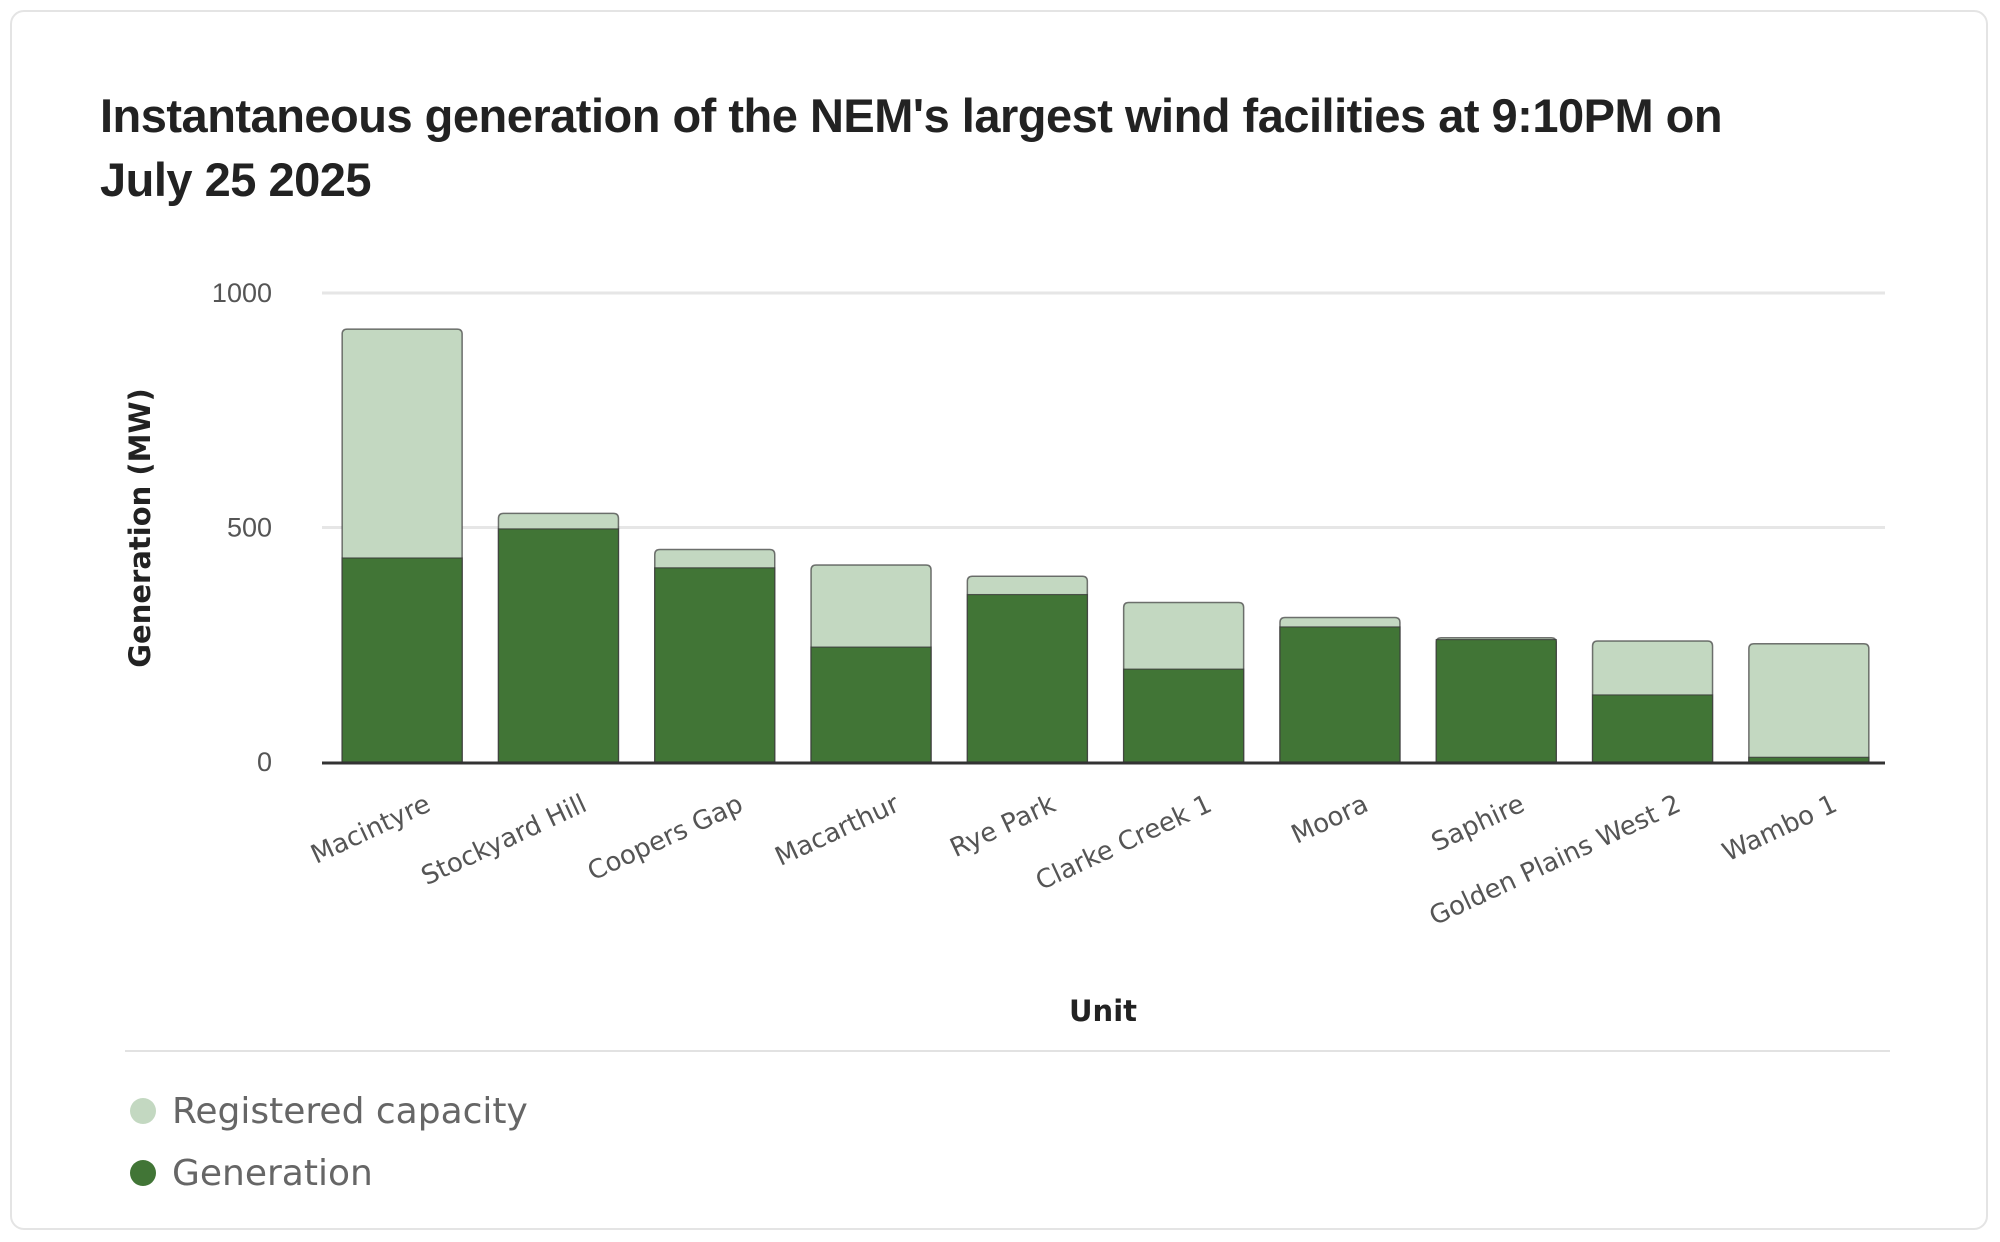  What do you see at coordinates (1103, 1011) in the screenshot?
I see `x-axis-title: Unit` at bounding box center [1103, 1011].